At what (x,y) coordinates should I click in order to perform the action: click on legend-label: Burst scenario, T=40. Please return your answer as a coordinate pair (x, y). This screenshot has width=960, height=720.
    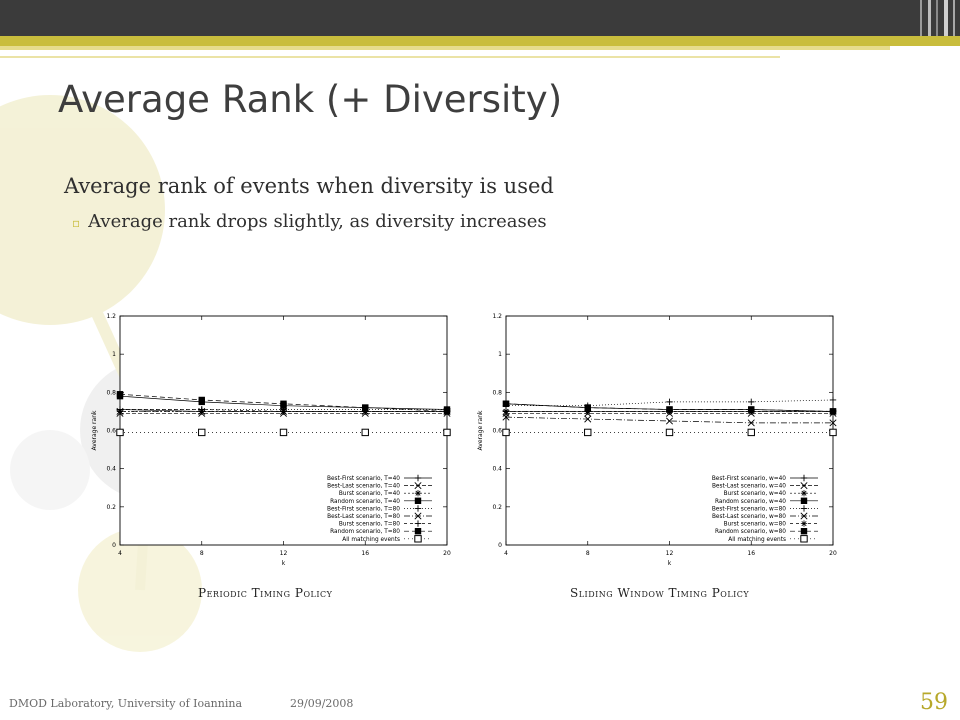
    Looking at the image, I should click on (369, 494).